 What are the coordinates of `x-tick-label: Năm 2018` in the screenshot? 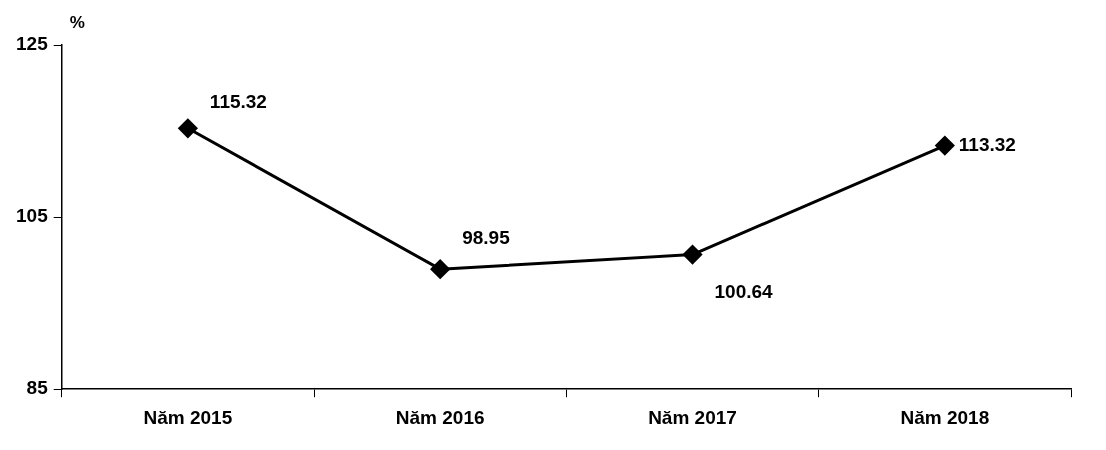 It's located at (945, 417).